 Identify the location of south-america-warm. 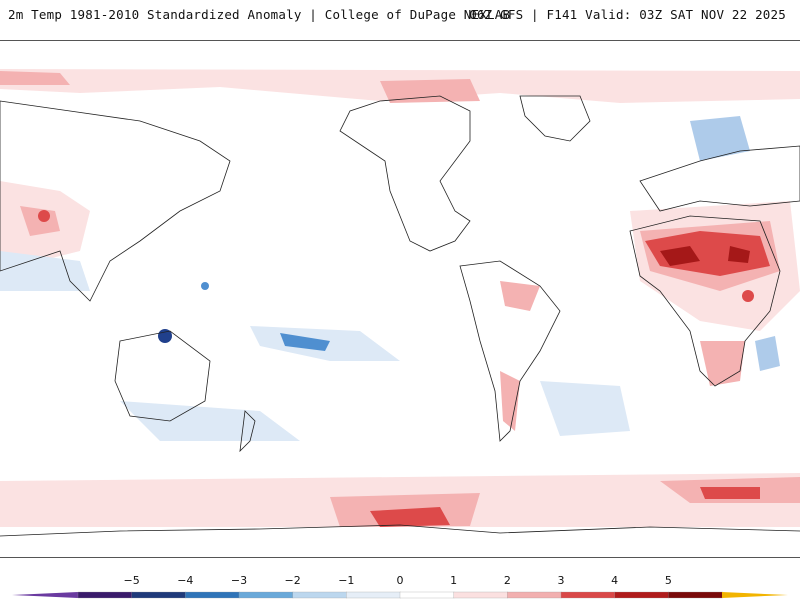
(520, 296).